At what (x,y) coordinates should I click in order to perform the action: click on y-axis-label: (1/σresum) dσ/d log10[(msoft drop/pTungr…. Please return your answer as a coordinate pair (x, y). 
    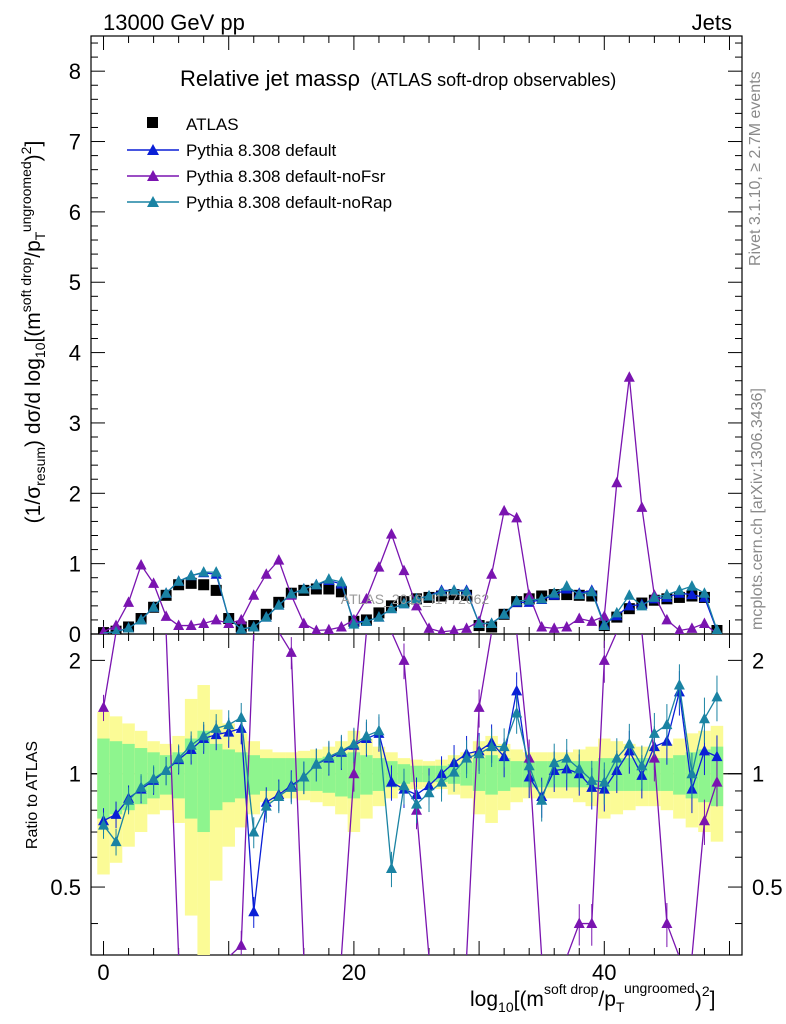
    Looking at the image, I should click on (33, 332).